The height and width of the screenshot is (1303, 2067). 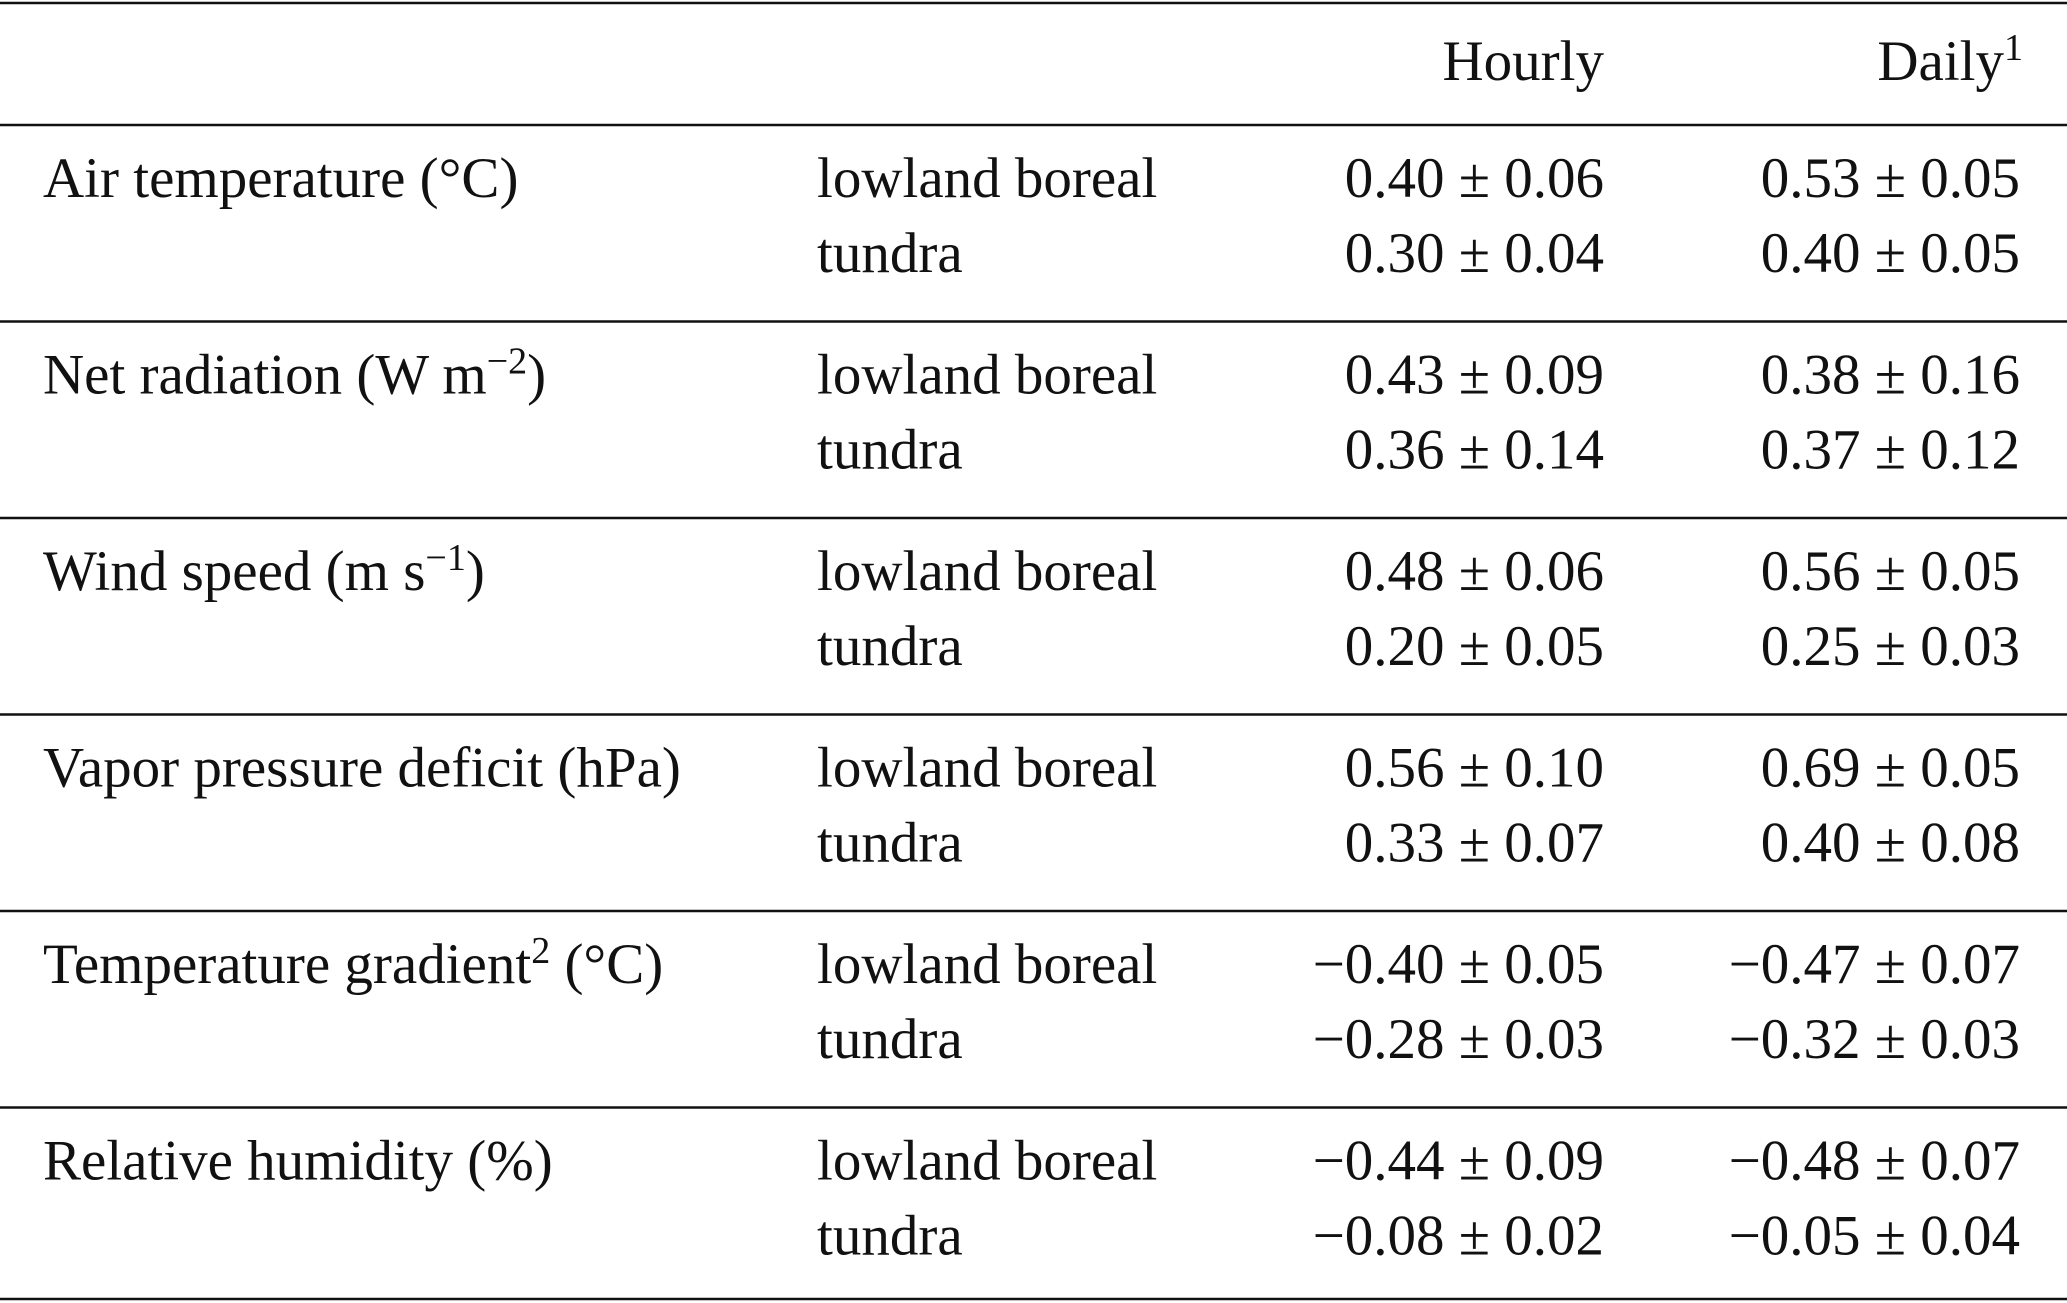 I want to click on column-header: Daily, so click(x=1940, y=61).